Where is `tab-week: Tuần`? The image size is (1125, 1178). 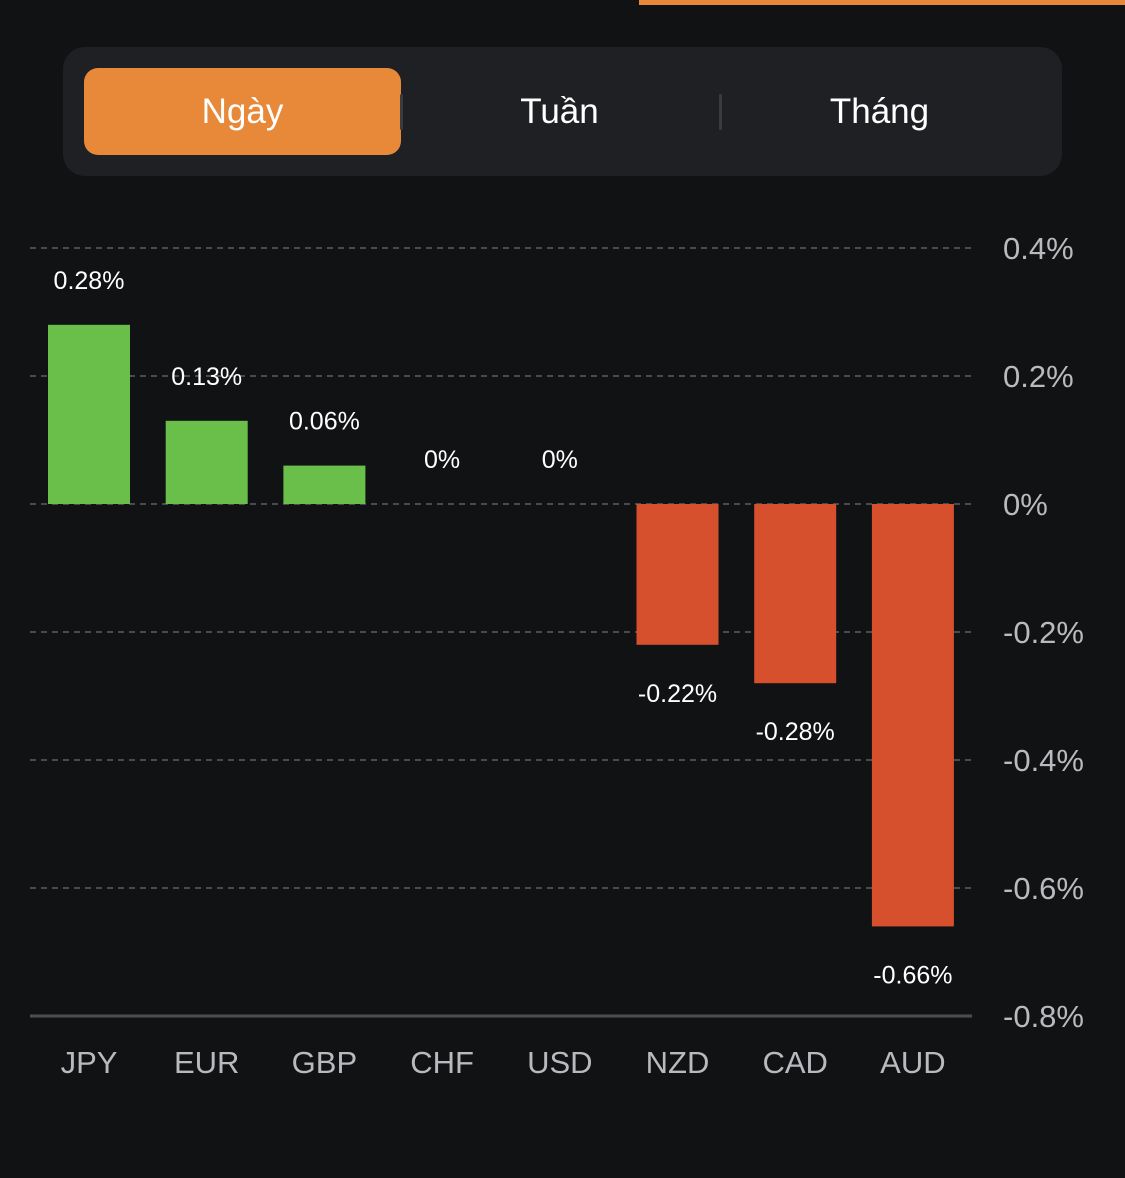 tab-week: Tuần is located at coordinates (559, 111).